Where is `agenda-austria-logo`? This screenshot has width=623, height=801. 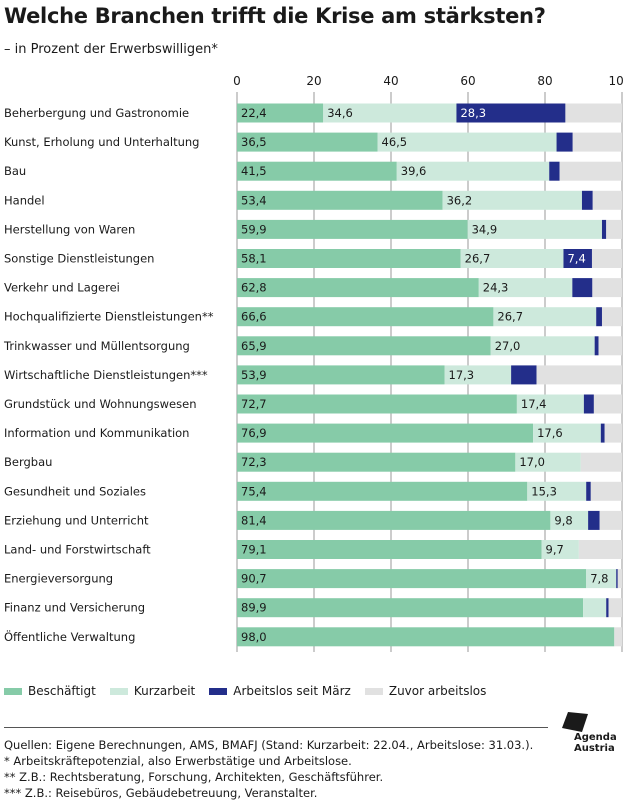
agenda-austria-logo is located at coordinates (575, 722).